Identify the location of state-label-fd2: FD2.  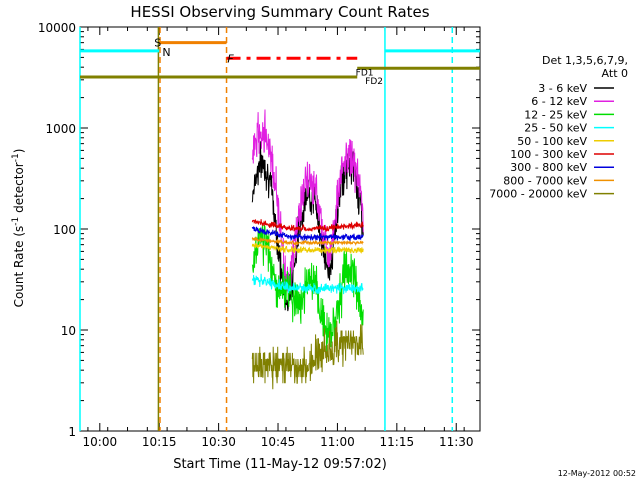
(374, 82).